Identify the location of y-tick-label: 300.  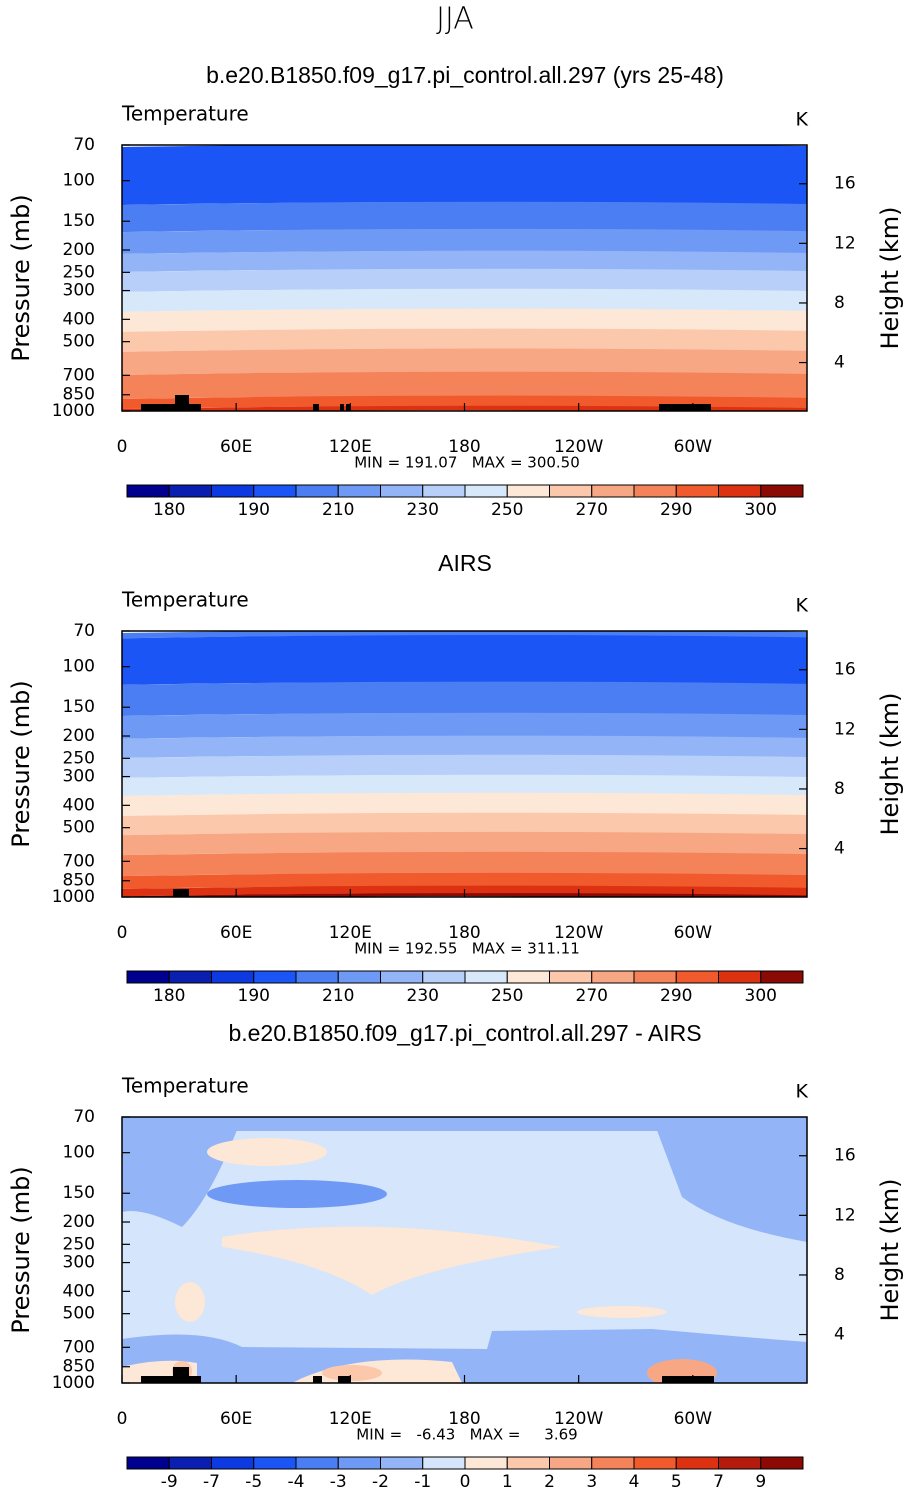
(79, 1263).